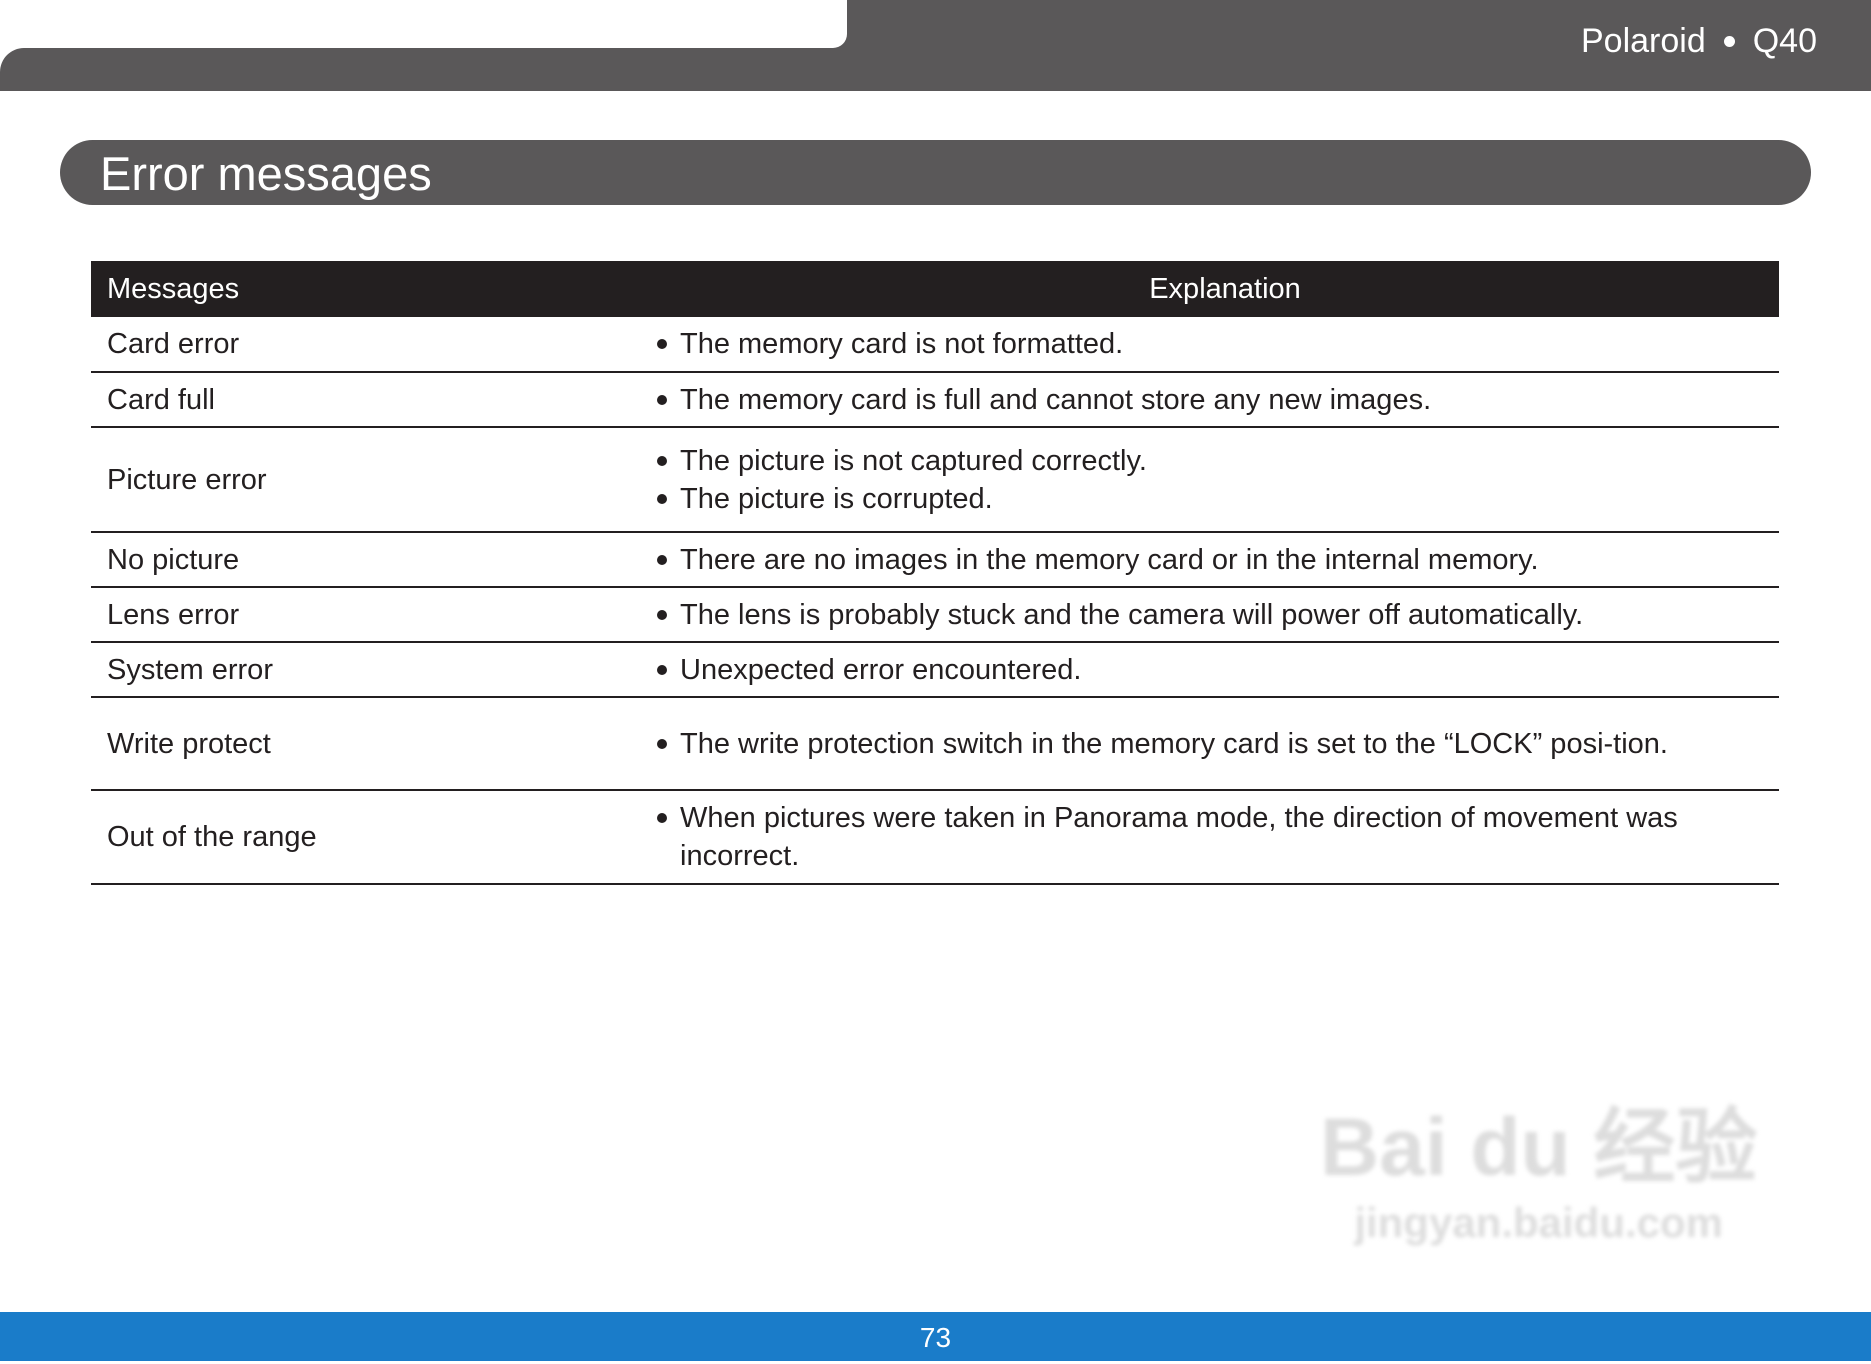 This screenshot has height=1364, width=1871. Describe the element at coordinates (1217, 289) in the screenshot. I see `column-header: Explanation` at that location.